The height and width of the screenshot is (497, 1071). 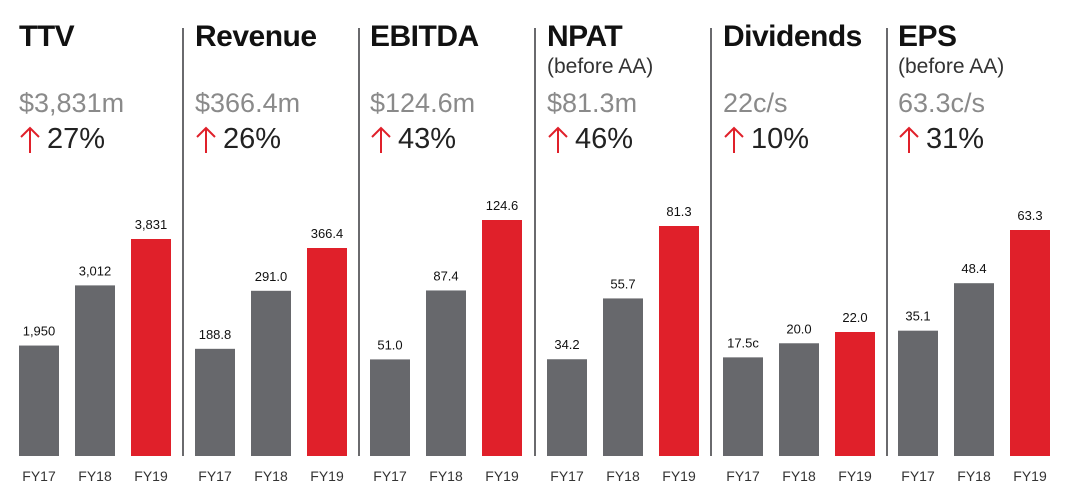 What do you see at coordinates (389, 344) in the screenshot?
I see `data-label: 51.0` at bounding box center [389, 344].